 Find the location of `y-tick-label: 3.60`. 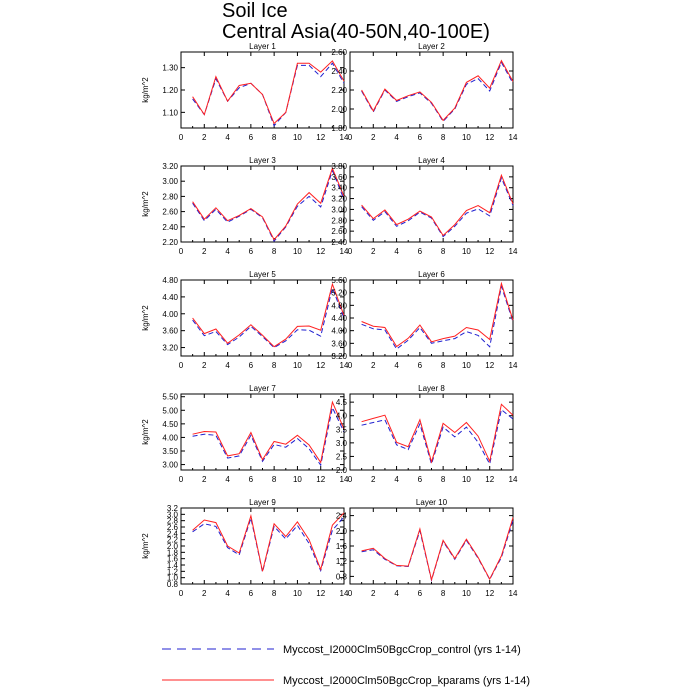

y-tick-label: 3.60 is located at coordinates (170, 331).